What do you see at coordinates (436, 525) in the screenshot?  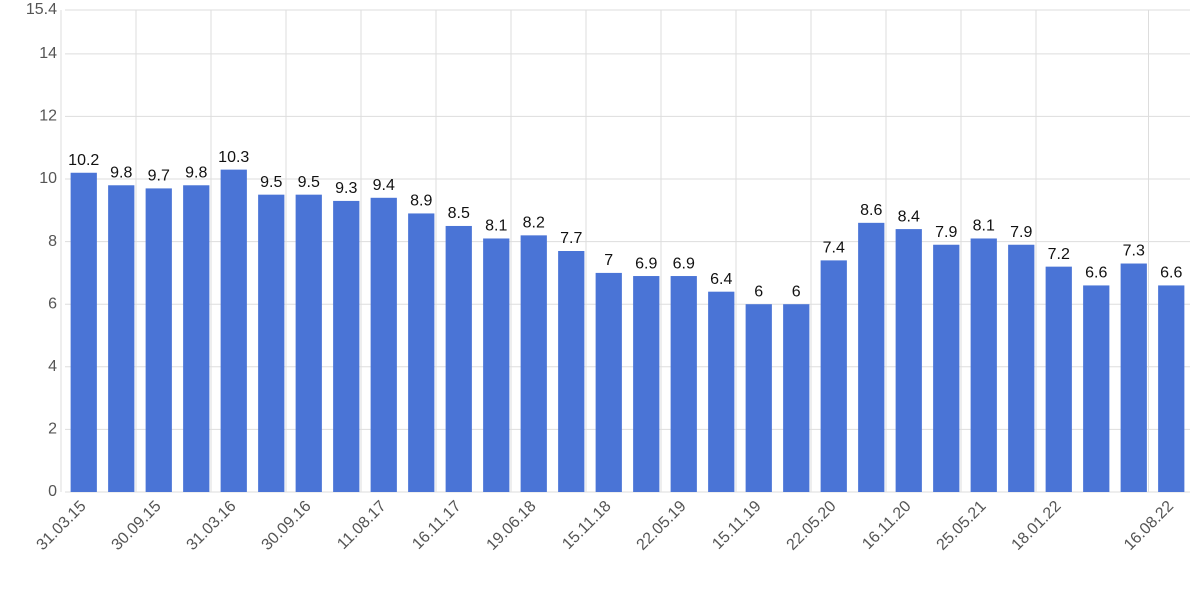 I see `x-tick-label: 16.11.17` at bounding box center [436, 525].